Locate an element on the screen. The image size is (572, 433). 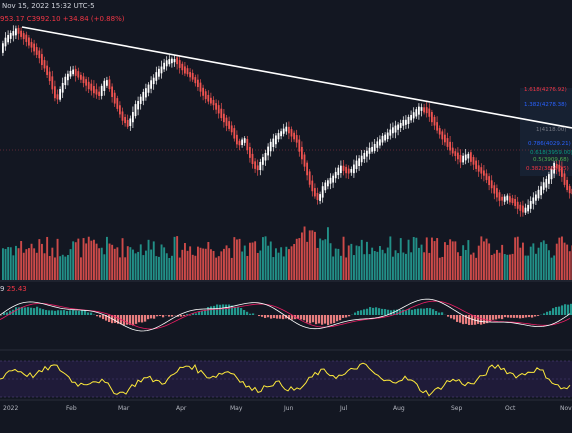
ohlc-readout: 953.17 C3992.10 +34.84 (+0.88%) is located at coordinates (62, 19).